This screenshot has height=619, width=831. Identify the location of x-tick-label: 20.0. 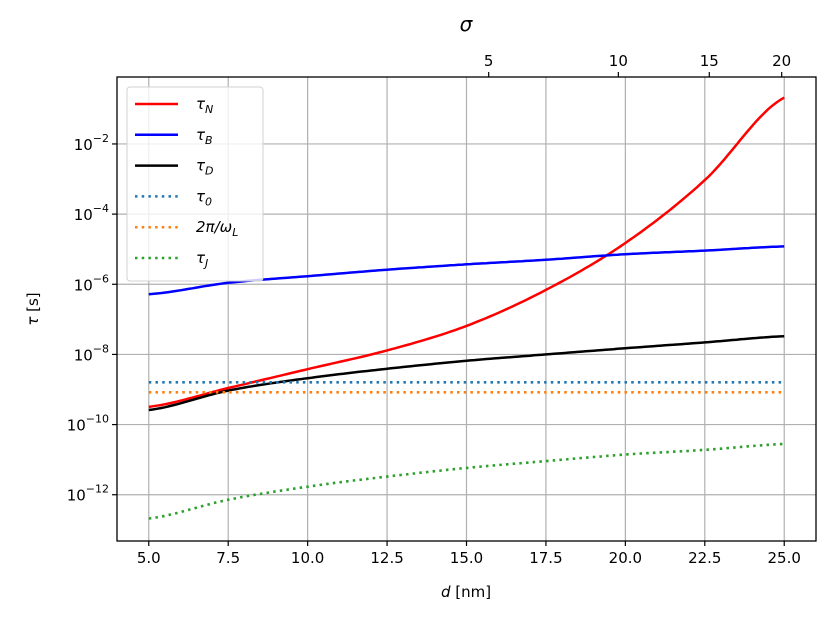
(625, 558).